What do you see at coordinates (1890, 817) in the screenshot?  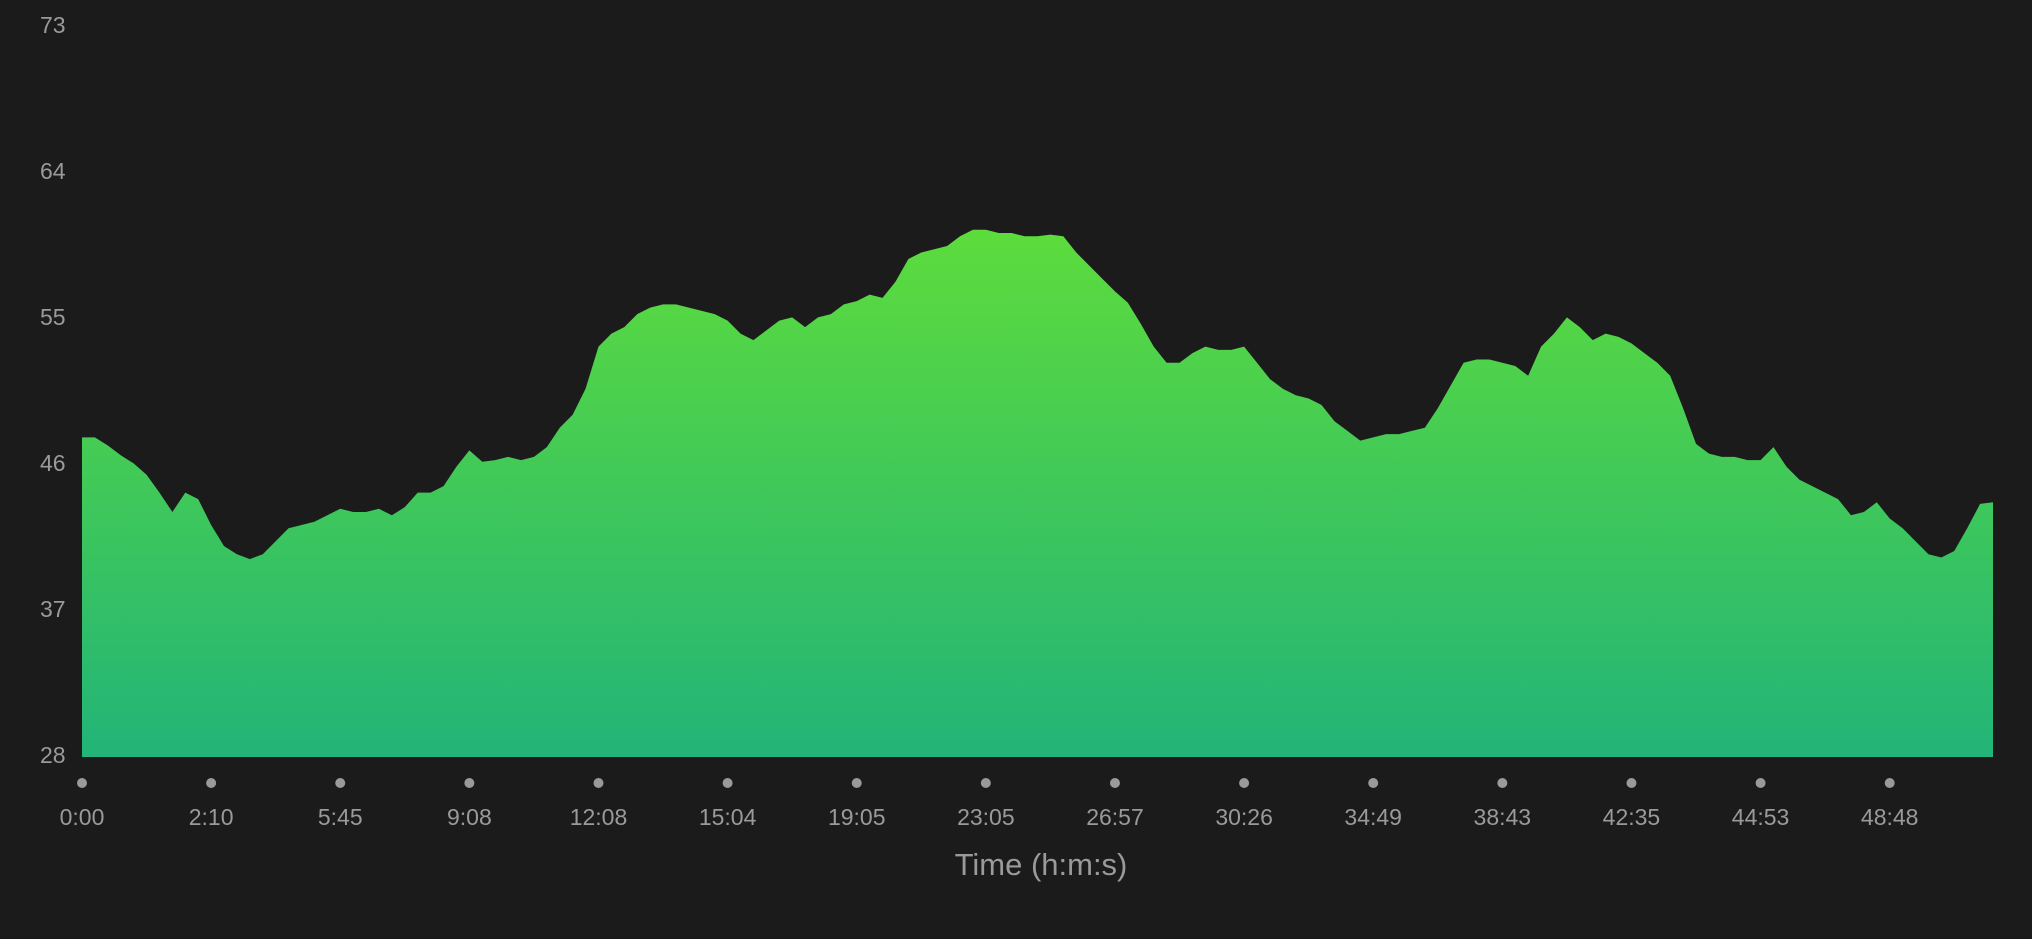 I see `x-tick-label: 48:48` at bounding box center [1890, 817].